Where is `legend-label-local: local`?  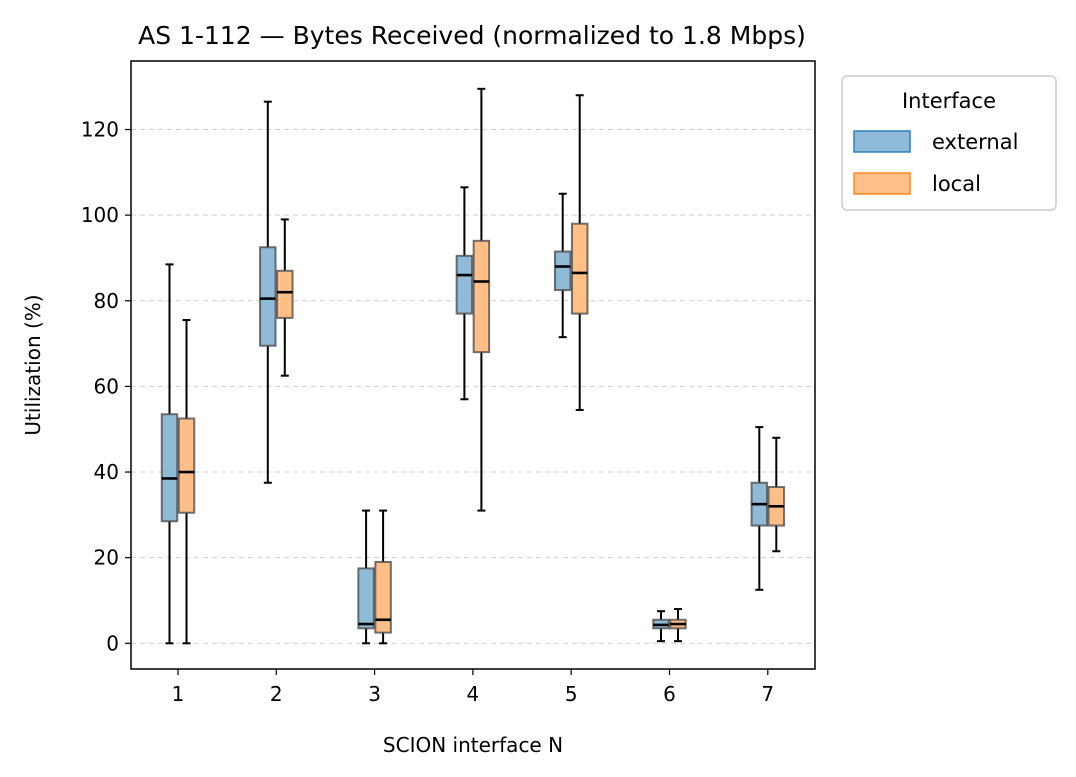 legend-label-local: local is located at coordinates (956, 184).